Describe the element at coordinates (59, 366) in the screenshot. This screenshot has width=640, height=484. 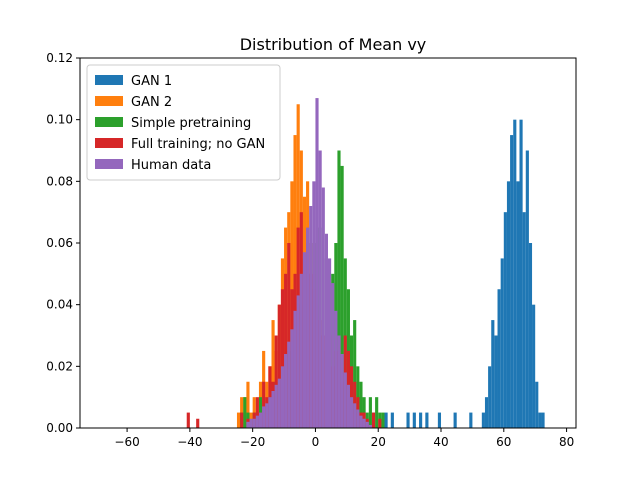
I see `y-tick-label: 0.02` at that location.